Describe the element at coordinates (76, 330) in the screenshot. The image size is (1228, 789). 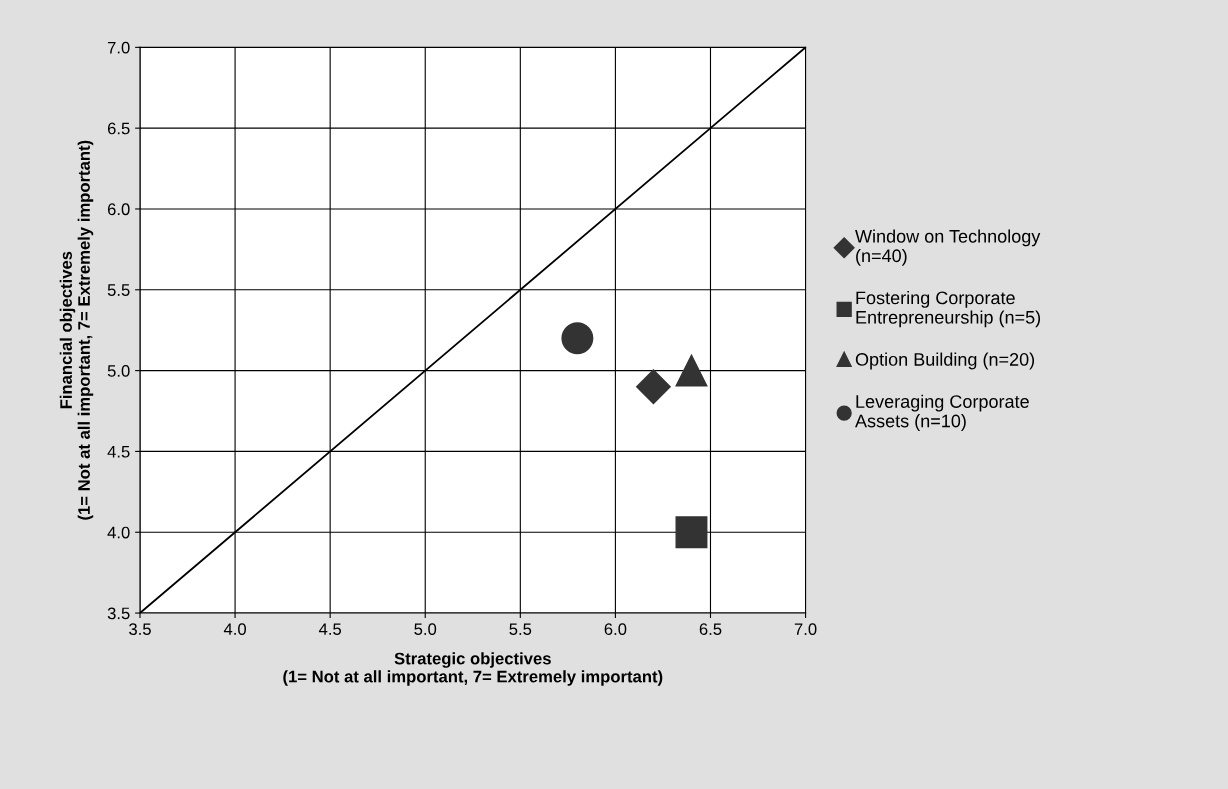
I see `y-axis-title: Financial objectives (1= Not at all important, 7= Extremely important)` at that location.